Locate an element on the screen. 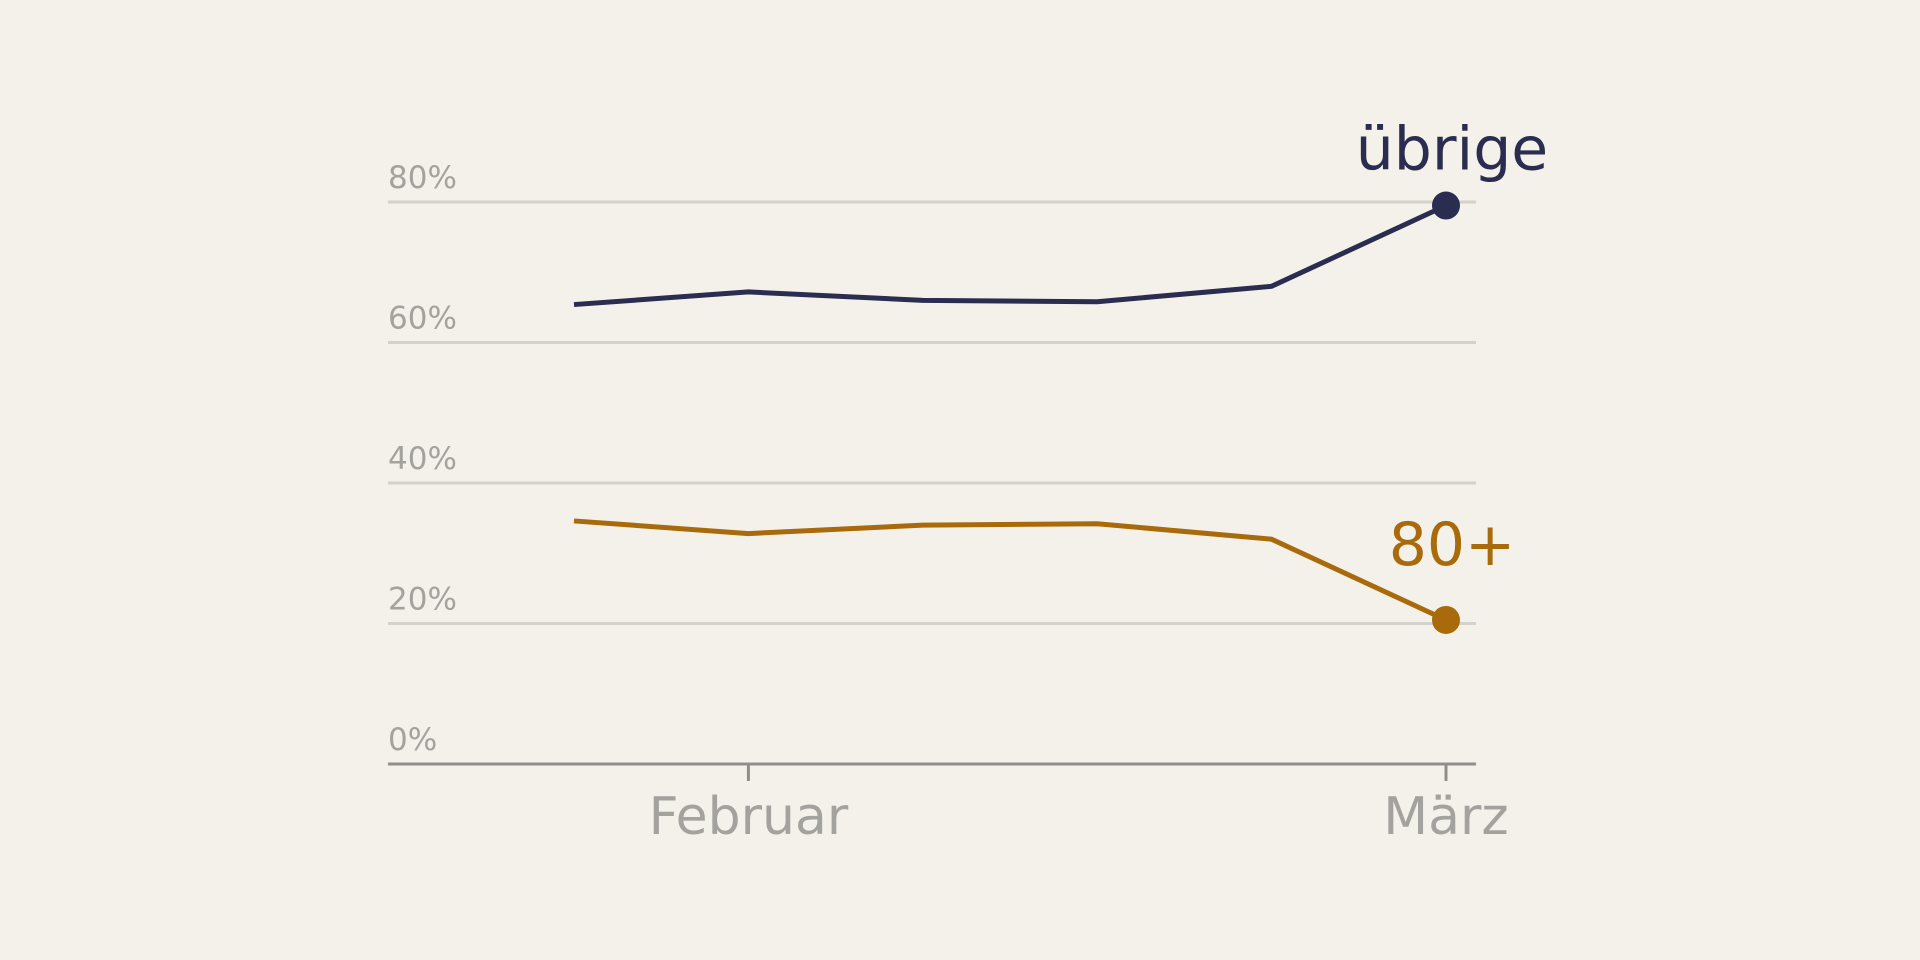 Image resolution: width=1920 pixels, height=960 pixels. y-tick-label: 80% is located at coordinates (422, 178).